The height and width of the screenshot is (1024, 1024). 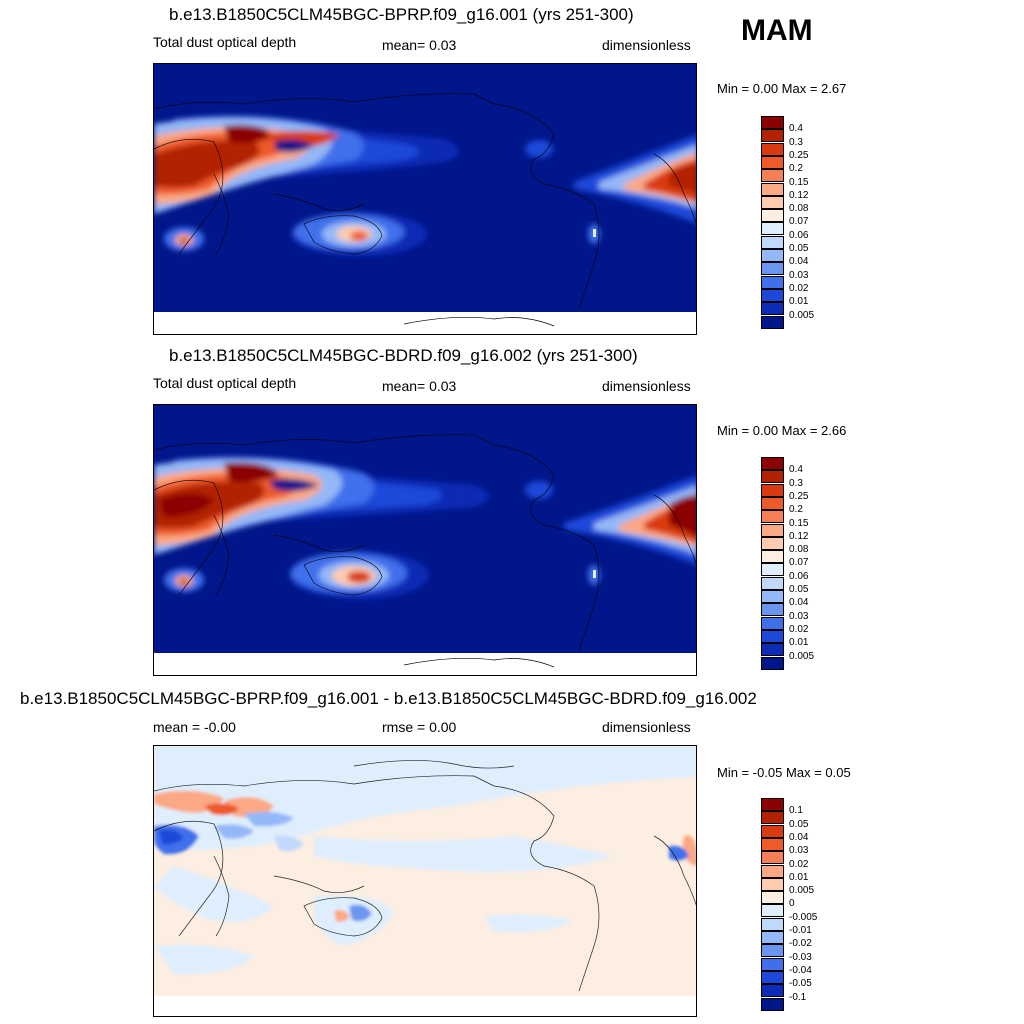 I want to click on panel-2-colorbar-label: 0.06, so click(x=799, y=576).